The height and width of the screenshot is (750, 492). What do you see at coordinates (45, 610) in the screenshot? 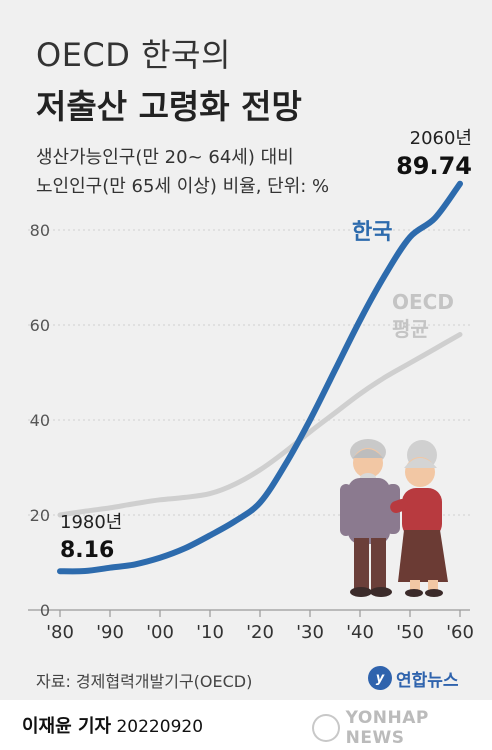
I see `y-tick-label: 0` at bounding box center [45, 610].